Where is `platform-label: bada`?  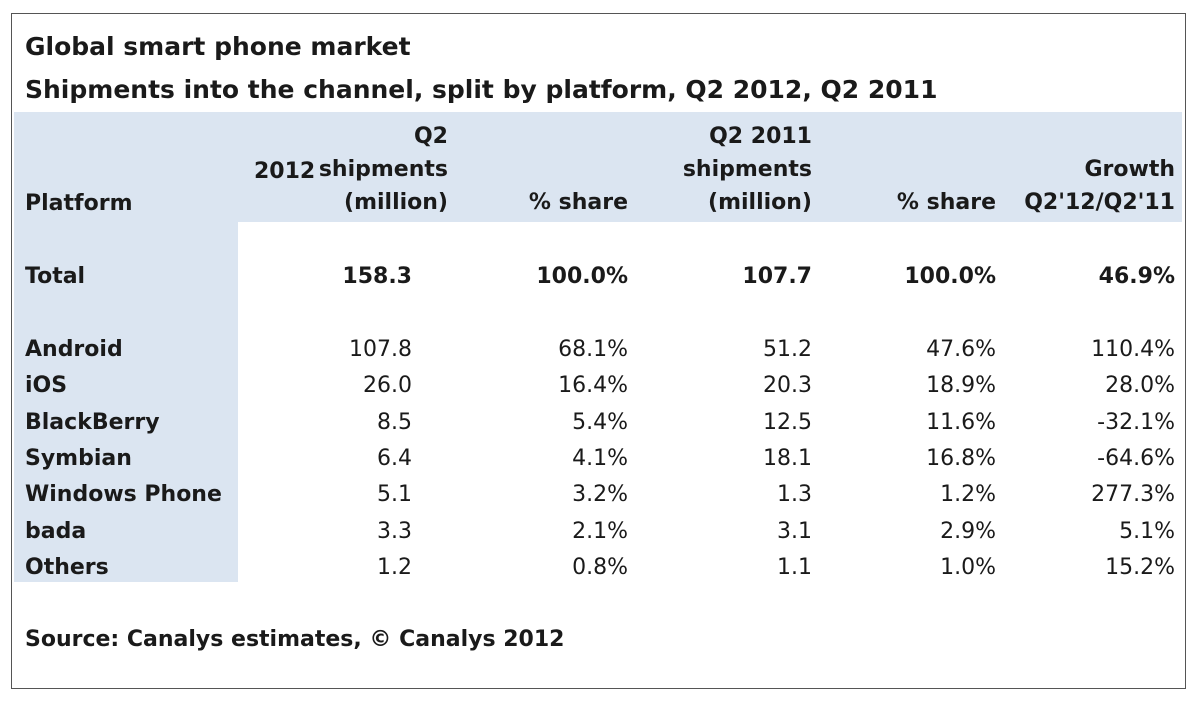 platform-label: bada is located at coordinates (56, 531).